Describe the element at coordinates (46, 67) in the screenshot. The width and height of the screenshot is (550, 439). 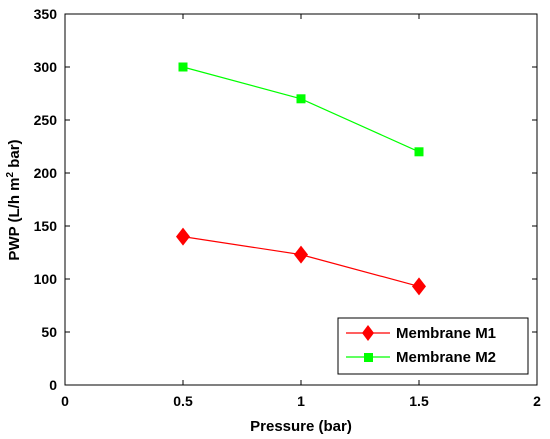
I see `y-tick-label: 300` at that location.